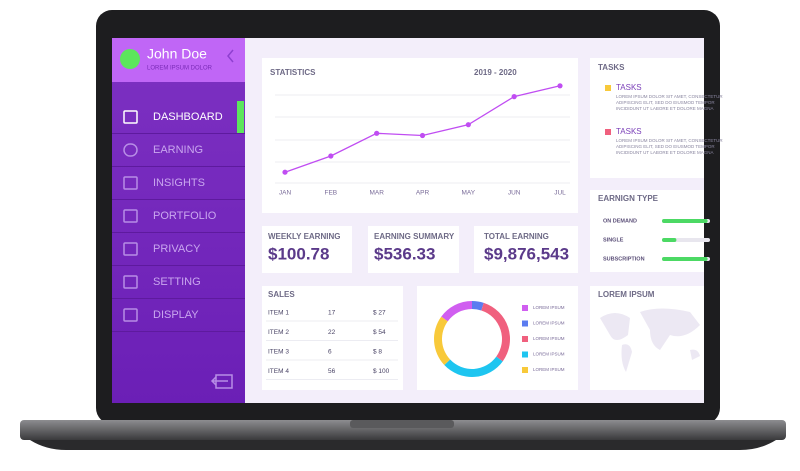  I want to click on sales-cell: $ 27, so click(379, 313).